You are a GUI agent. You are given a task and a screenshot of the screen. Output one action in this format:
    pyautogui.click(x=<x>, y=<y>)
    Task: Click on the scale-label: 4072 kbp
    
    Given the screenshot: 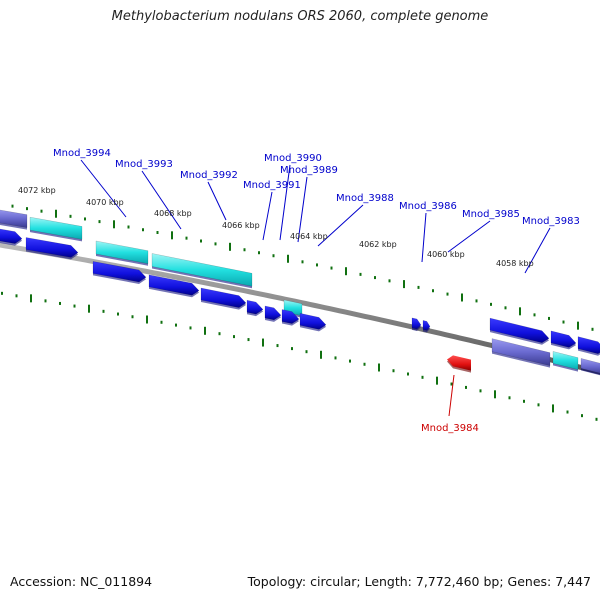 What is the action you would take?
    pyautogui.click(x=37, y=190)
    